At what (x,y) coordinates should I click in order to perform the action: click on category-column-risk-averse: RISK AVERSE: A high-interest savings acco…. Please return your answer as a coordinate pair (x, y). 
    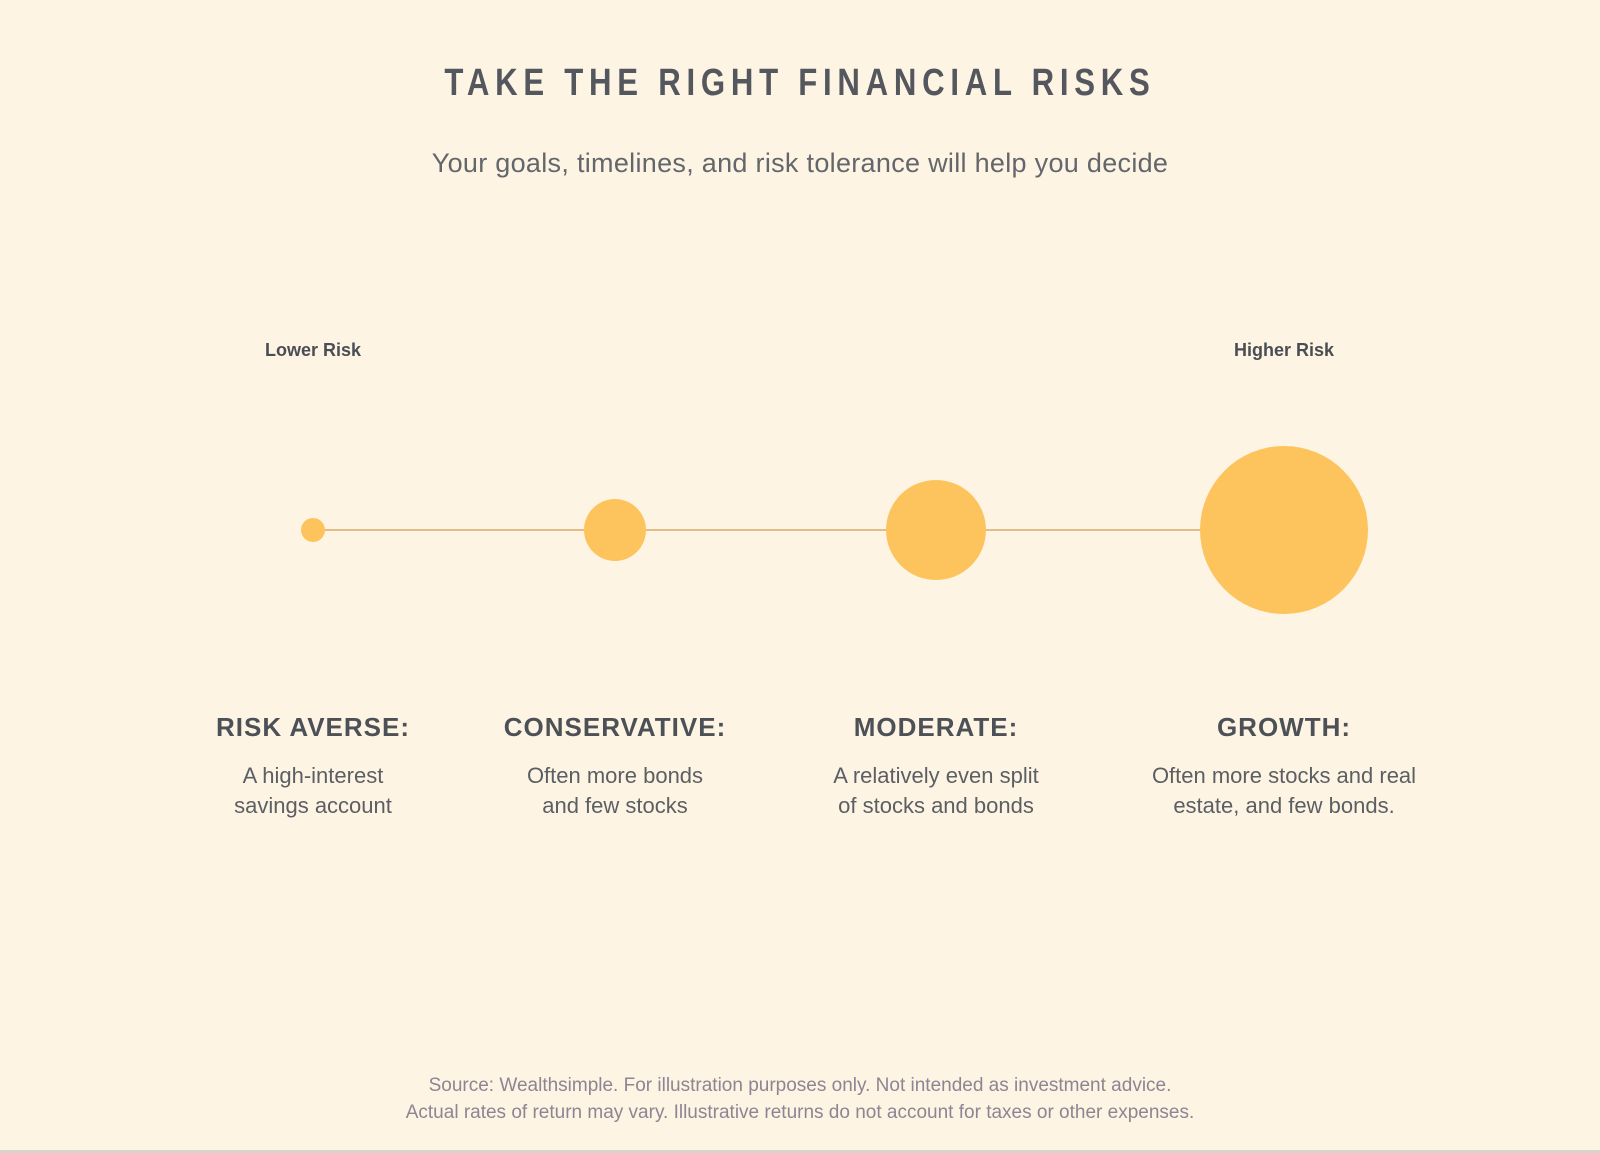
    Looking at the image, I should click on (313, 766).